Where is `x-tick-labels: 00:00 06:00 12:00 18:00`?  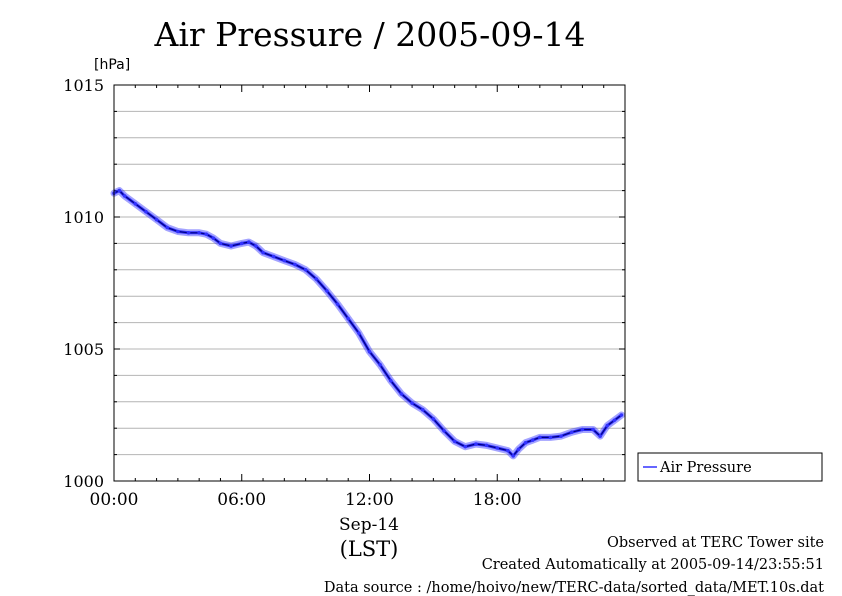 x-tick-labels: 00:00 06:00 12:00 18:00 is located at coordinates (306, 500).